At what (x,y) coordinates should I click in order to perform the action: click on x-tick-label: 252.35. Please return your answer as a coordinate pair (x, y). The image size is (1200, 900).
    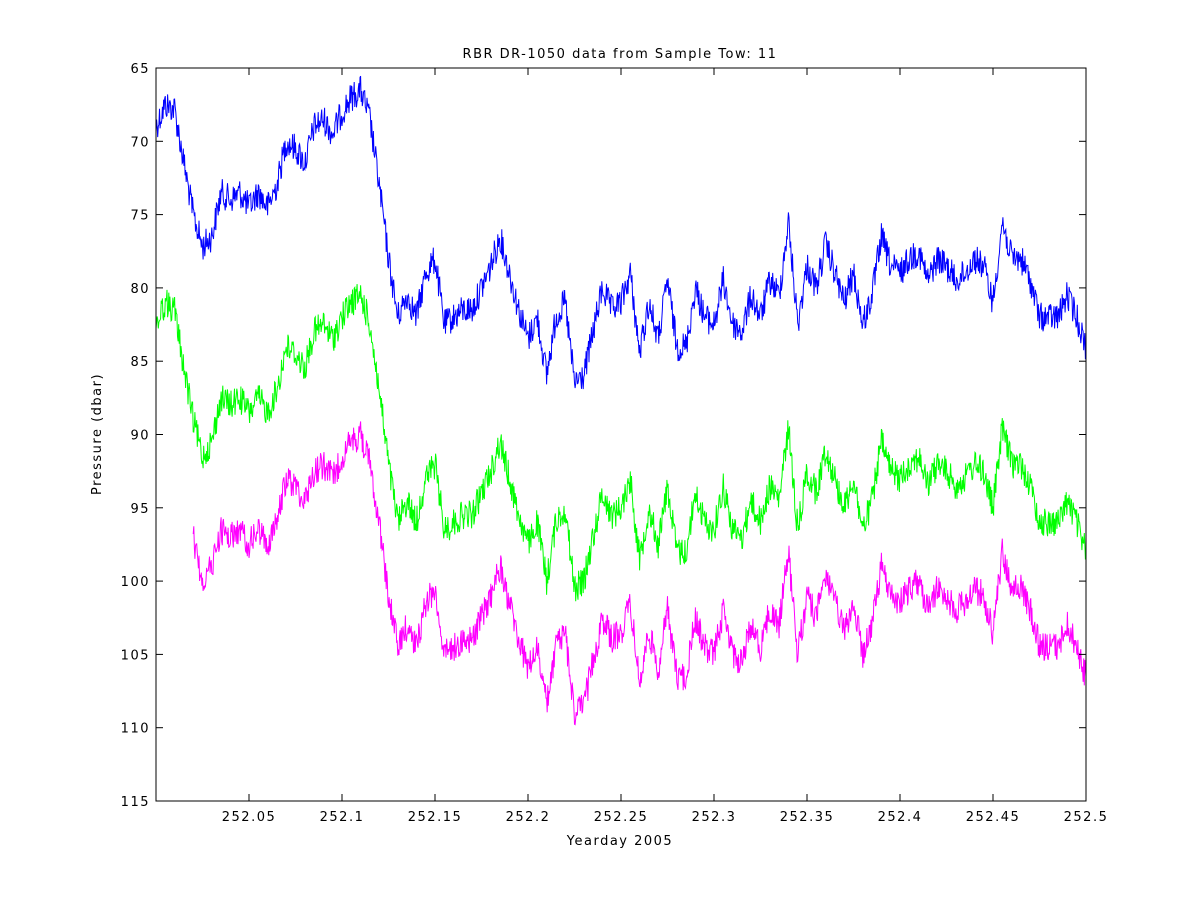
    Looking at the image, I should click on (807, 817).